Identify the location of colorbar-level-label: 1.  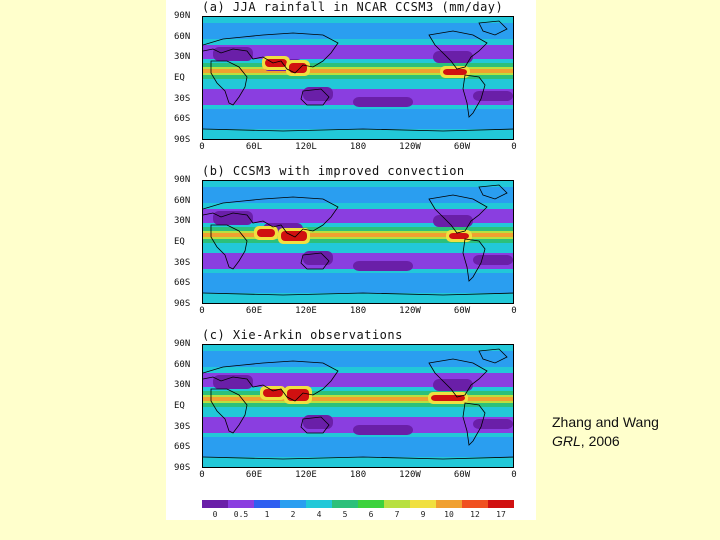
(267, 514).